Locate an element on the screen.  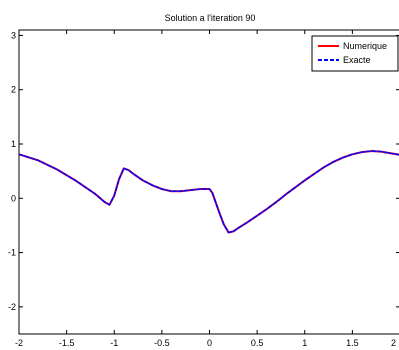
legend-box is located at coordinates (355, 53).